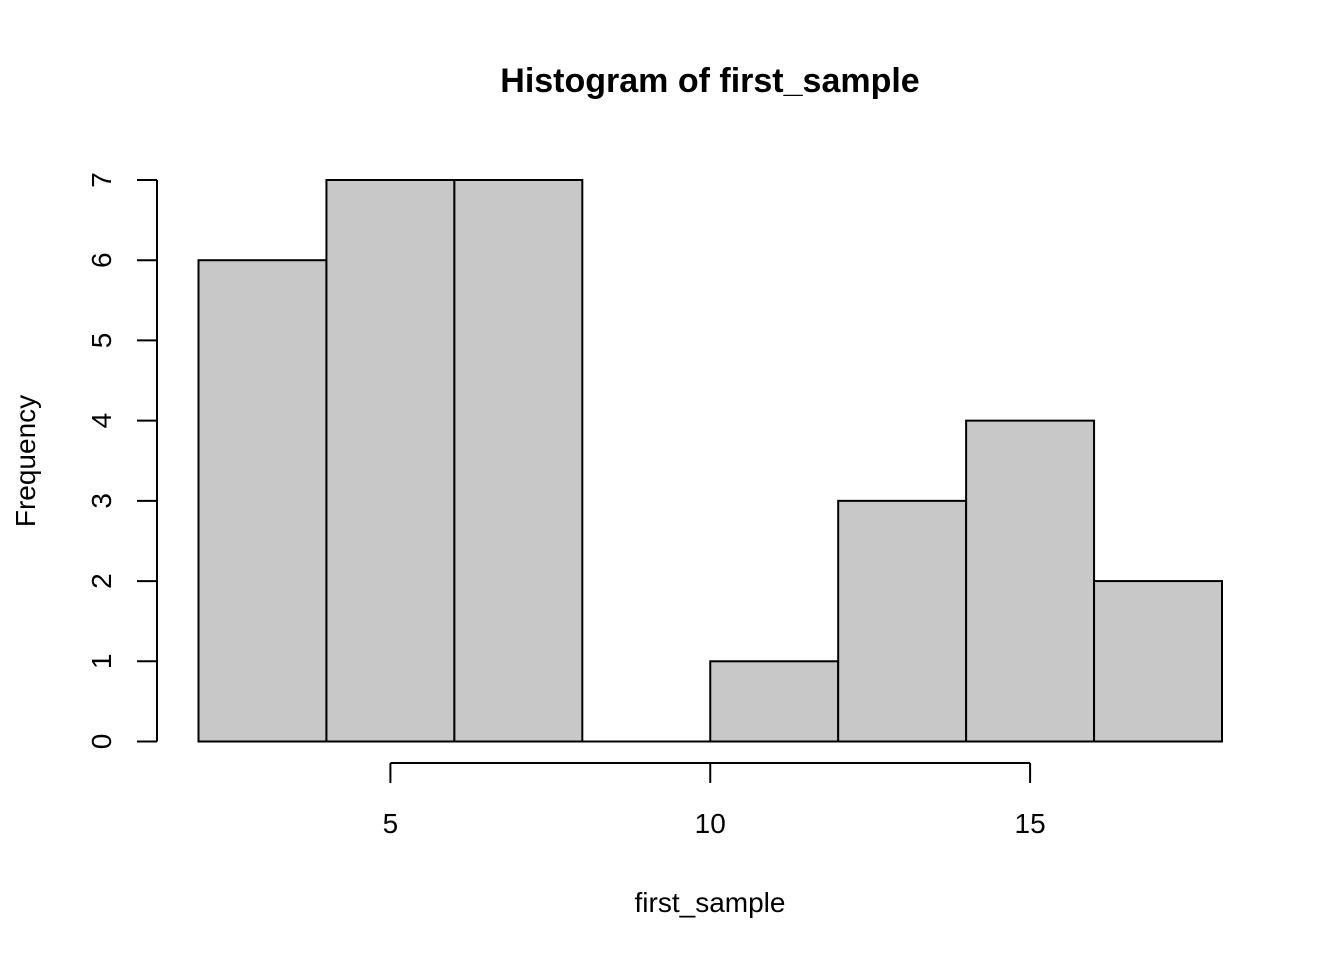  What do you see at coordinates (1030, 823) in the screenshot?
I see `x-tick-label: 15` at bounding box center [1030, 823].